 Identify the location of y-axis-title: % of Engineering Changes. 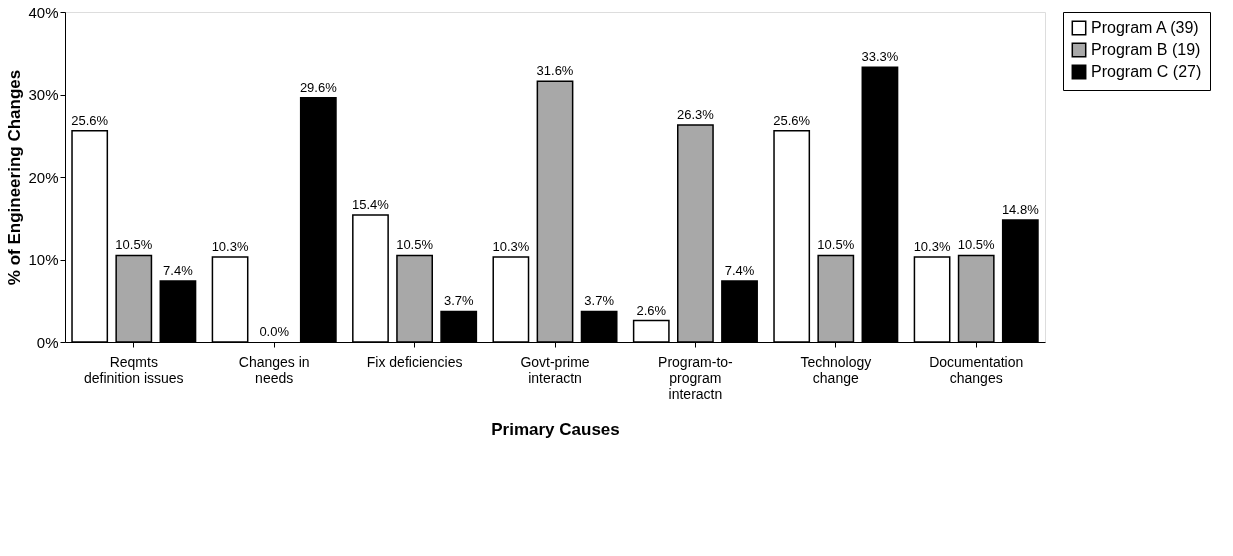
(15, 177).